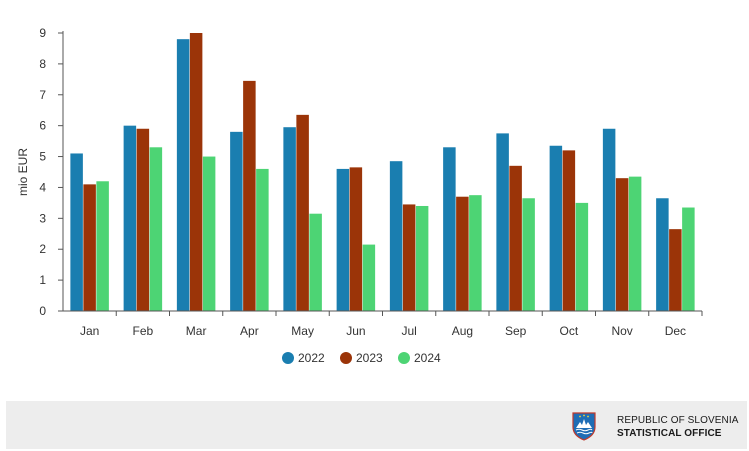 This screenshot has height=451, width=749. Describe the element at coordinates (42, 95) in the screenshot. I see `y-tick-label: 7` at that location.